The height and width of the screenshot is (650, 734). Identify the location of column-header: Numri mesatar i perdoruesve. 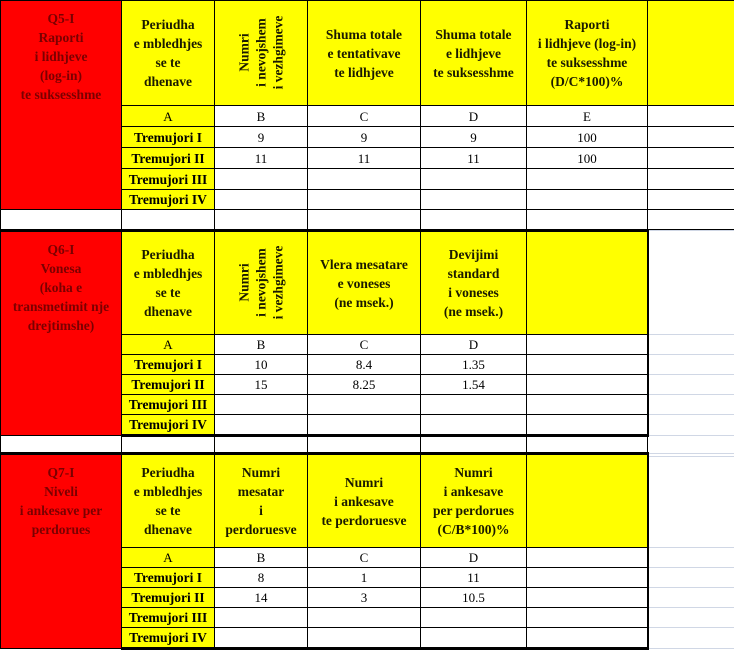
(261, 501).